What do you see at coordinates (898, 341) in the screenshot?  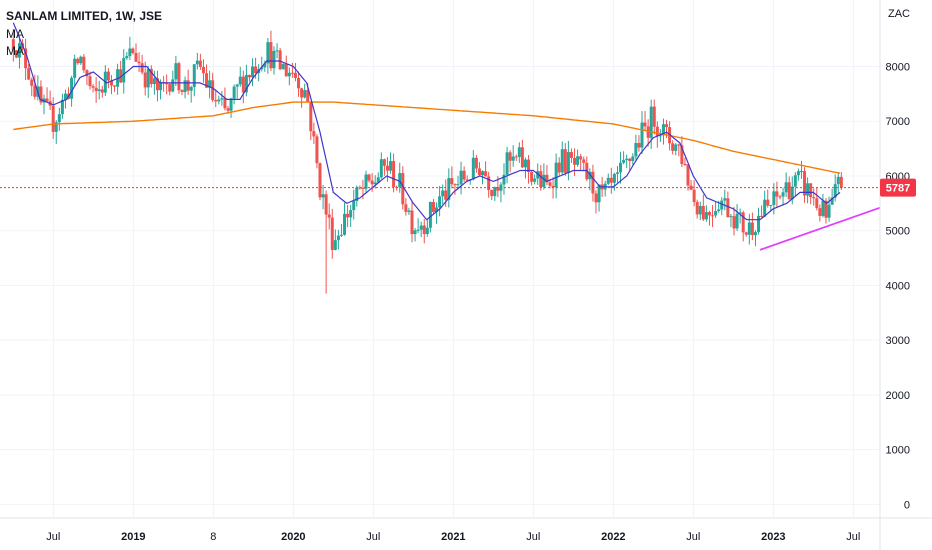 I see `y-tick-label: 3000` at bounding box center [898, 341].